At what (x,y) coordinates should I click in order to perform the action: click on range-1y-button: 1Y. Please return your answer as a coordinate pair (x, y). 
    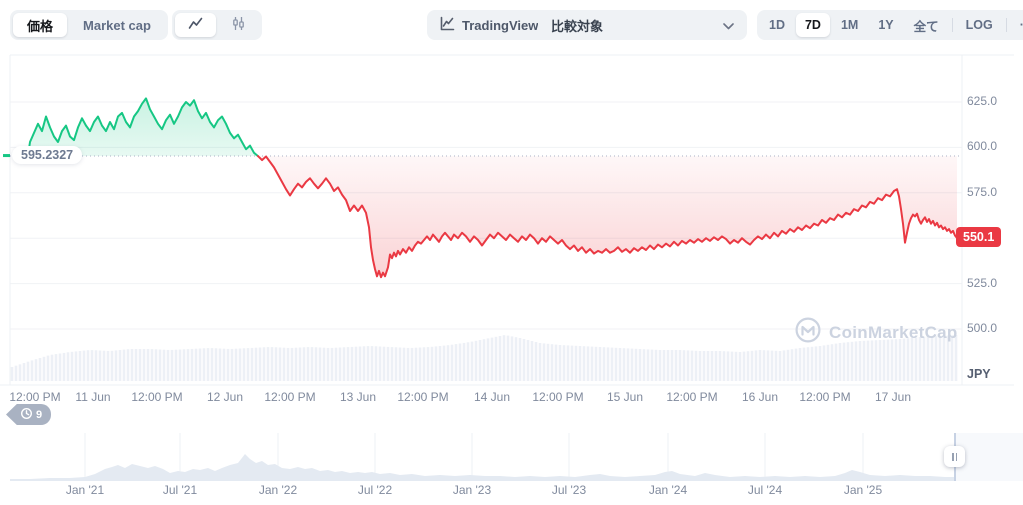
    Looking at the image, I should click on (885, 25).